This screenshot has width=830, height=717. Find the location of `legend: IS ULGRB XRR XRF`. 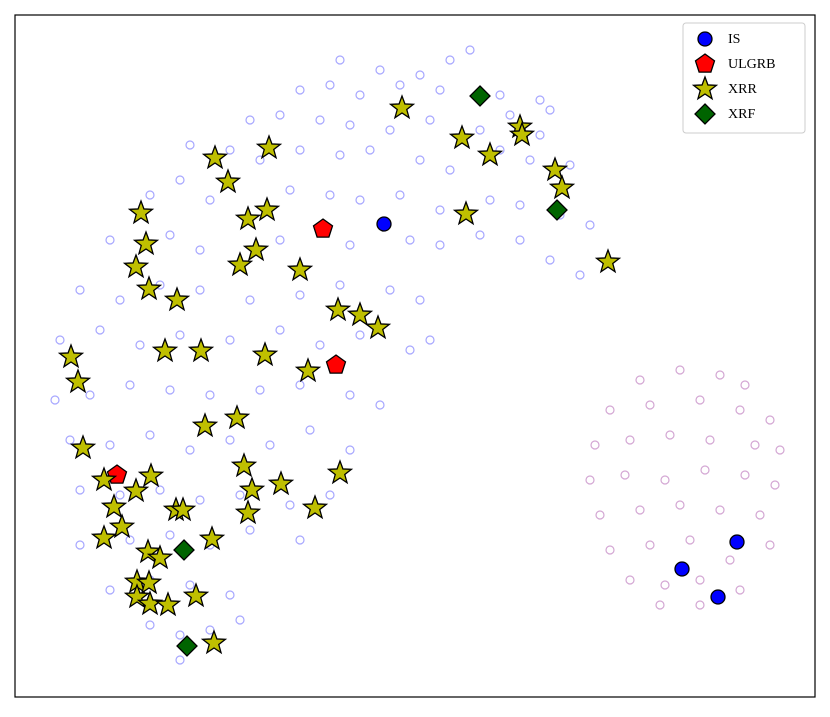

legend: IS ULGRB XRR XRF is located at coordinates (744, 78).